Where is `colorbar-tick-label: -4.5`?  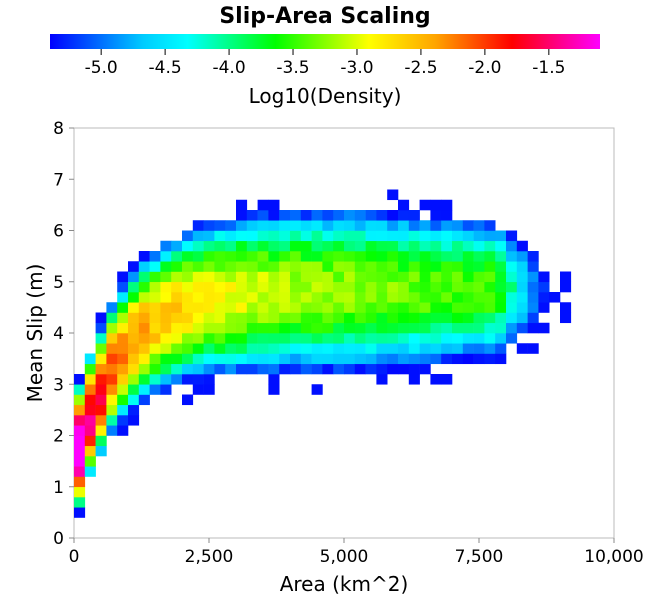 colorbar-tick-label: -4.5 is located at coordinates (165, 68).